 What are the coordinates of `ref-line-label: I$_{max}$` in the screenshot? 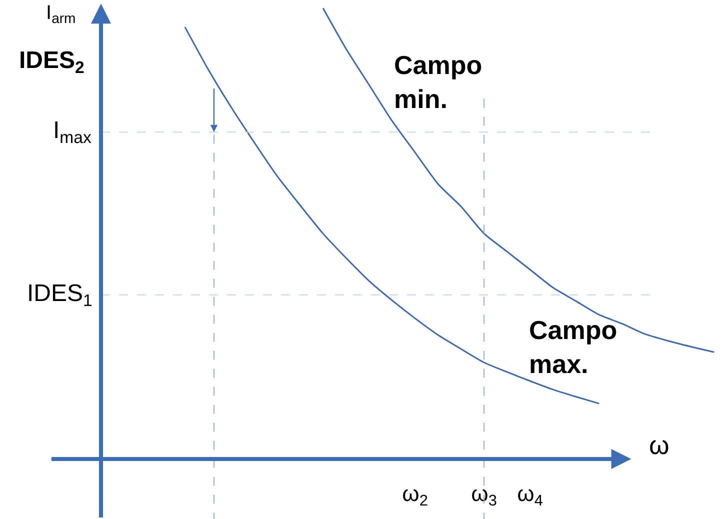 It's located at (72, 132).